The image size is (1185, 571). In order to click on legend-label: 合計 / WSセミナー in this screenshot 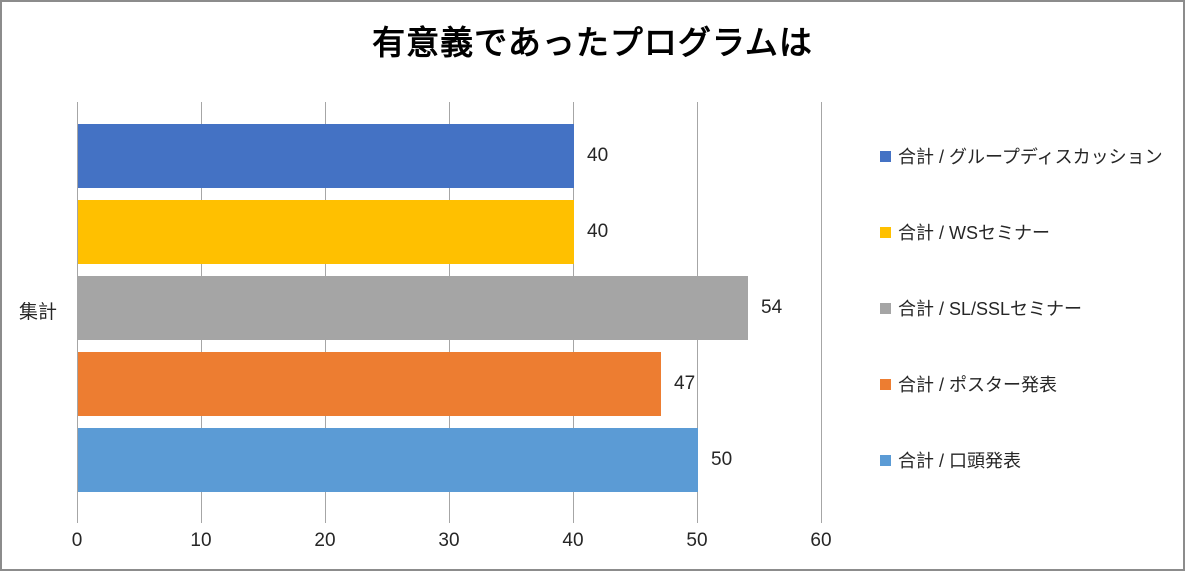, I will do `click(974, 233)`.